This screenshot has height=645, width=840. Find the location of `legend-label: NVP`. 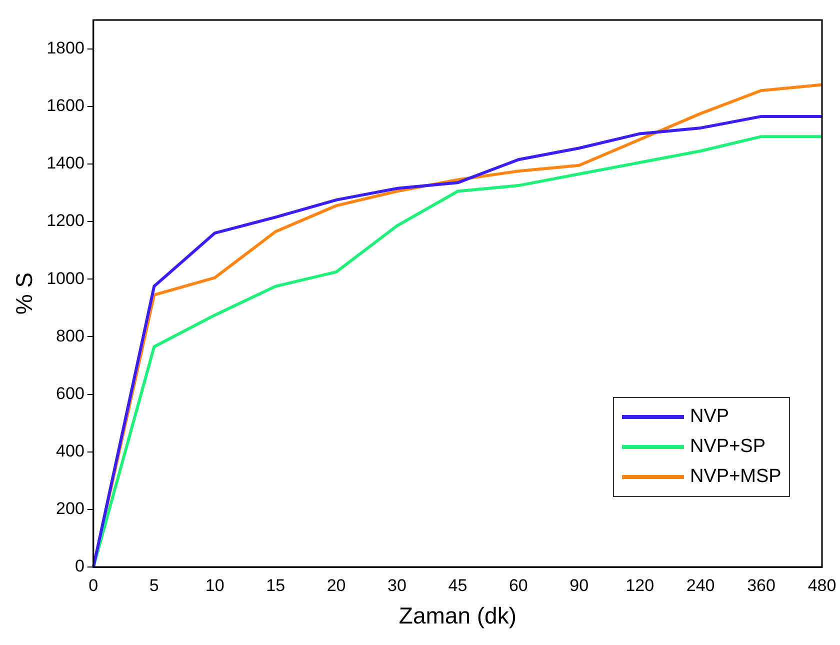

legend-label: NVP is located at coordinates (710, 417).